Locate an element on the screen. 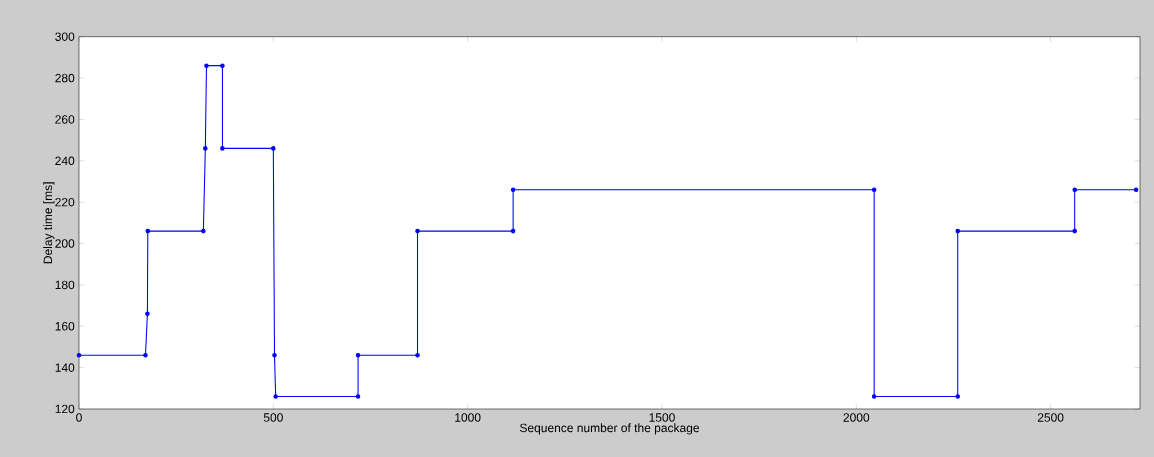 The height and width of the screenshot is (457, 1154). y-tick-label: 300 is located at coordinates (65, 36).